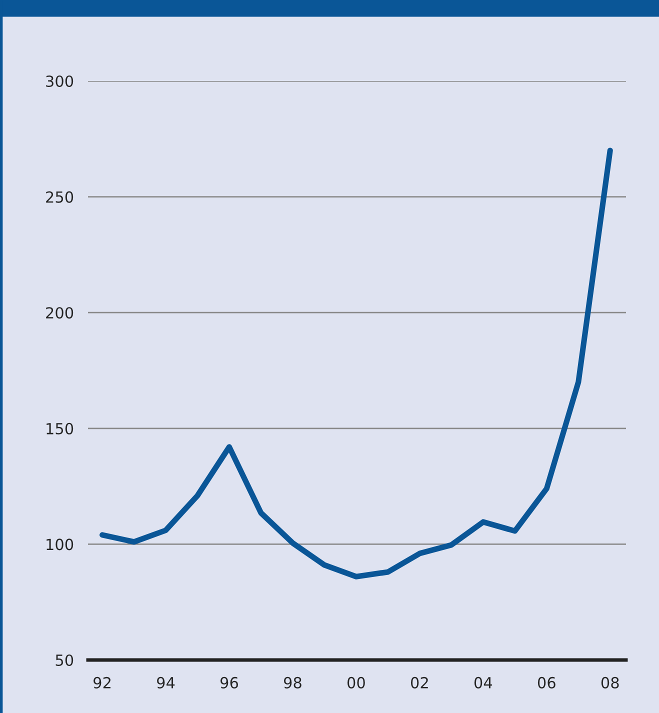 This screenshot has height=713, width=659. I want to click on y-tick-label: 300, so click(60, 81).